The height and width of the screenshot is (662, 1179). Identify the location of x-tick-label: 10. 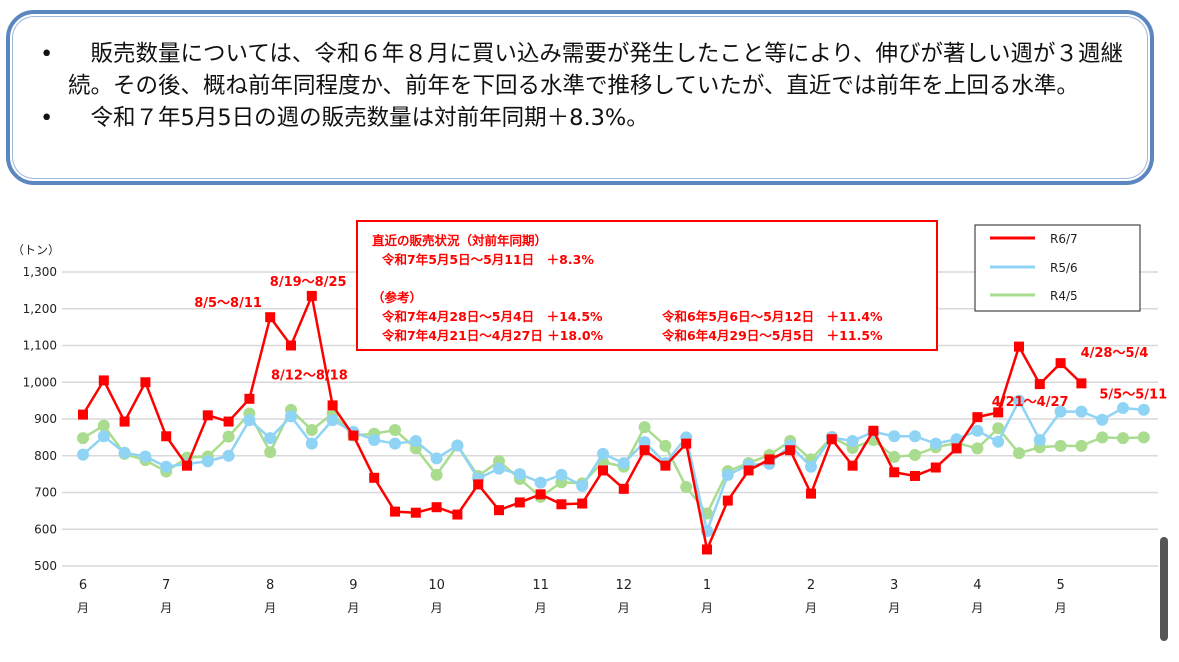
(436, 585).